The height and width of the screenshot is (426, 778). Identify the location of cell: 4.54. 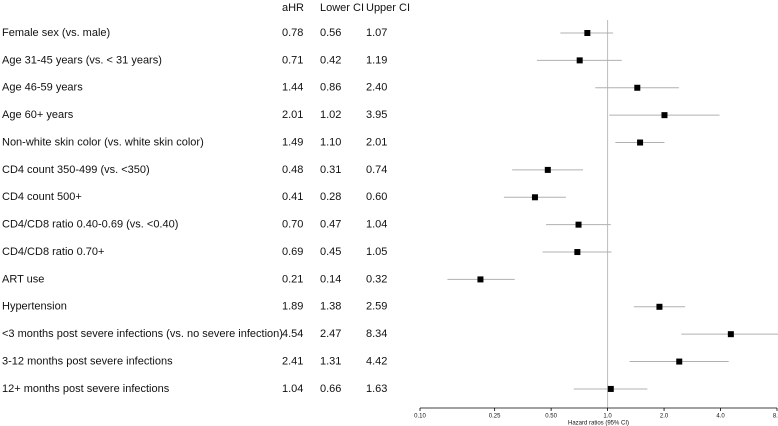
(292, 334).